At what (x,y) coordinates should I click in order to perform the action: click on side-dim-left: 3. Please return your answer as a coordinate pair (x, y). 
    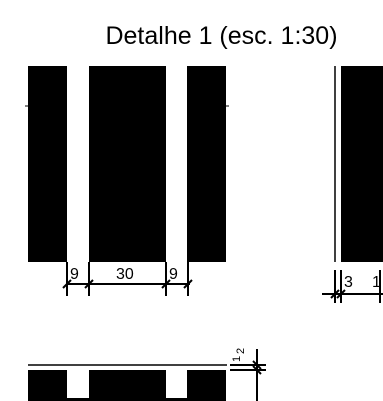
    Looking at the image, I should click on (348, 282).